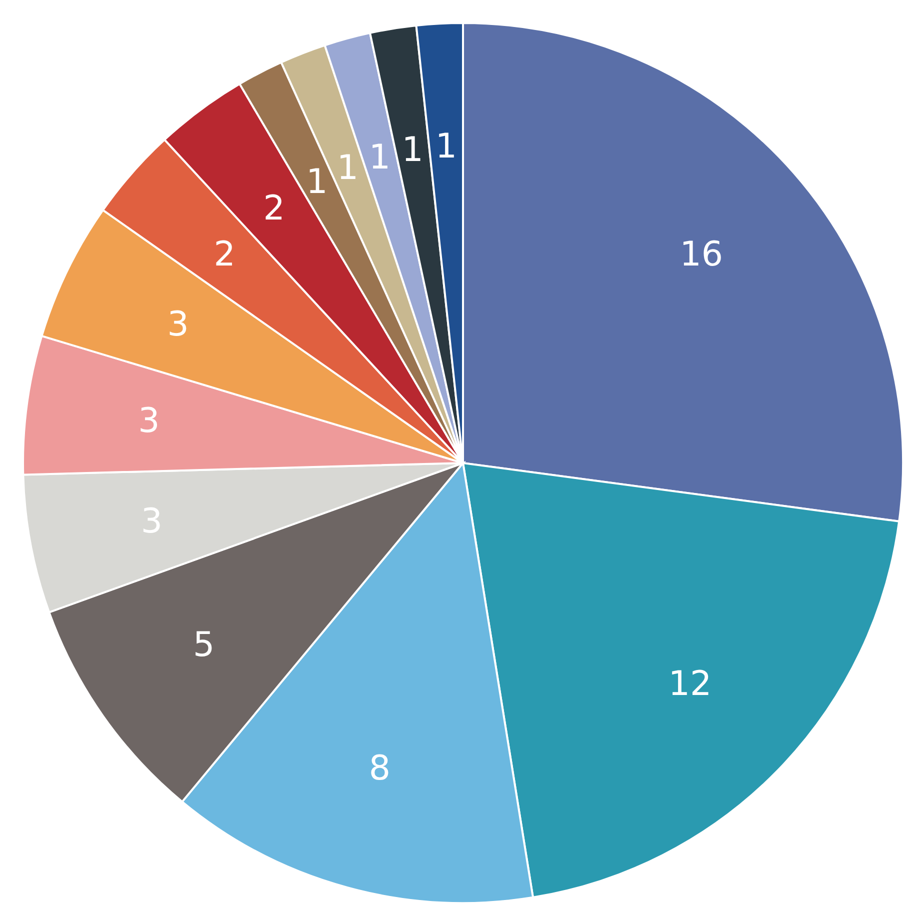  I want to click on data-label: 16, so click(702, 254).